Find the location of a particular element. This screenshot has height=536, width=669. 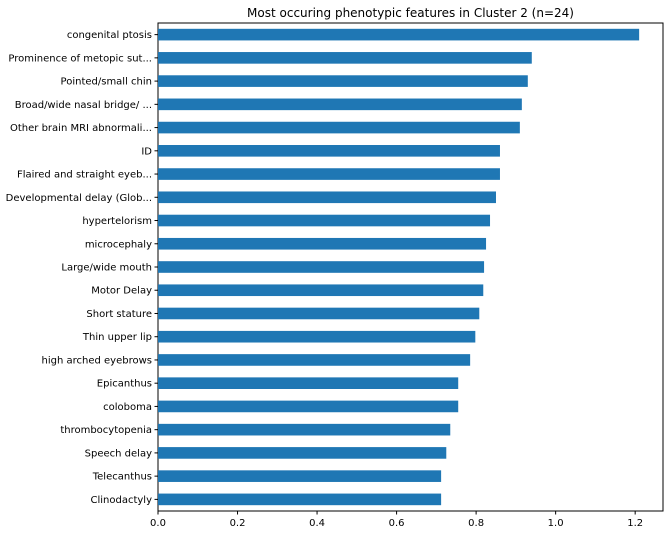

x-tick-label: 0.4 is located at coordinates (317, 523).